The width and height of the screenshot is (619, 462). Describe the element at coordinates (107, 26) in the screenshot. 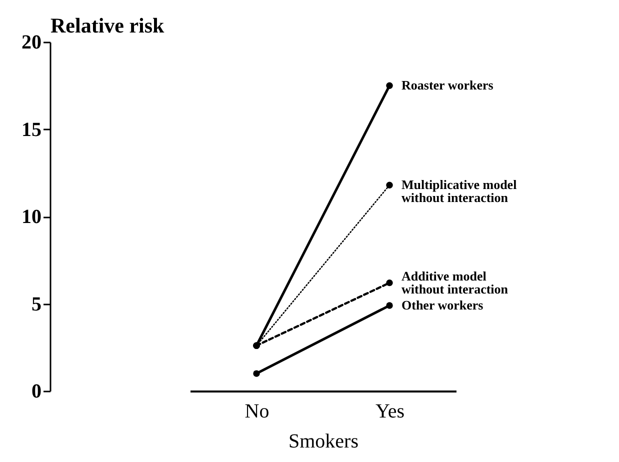

I see `y-axis-title: Relative risk` at that location.